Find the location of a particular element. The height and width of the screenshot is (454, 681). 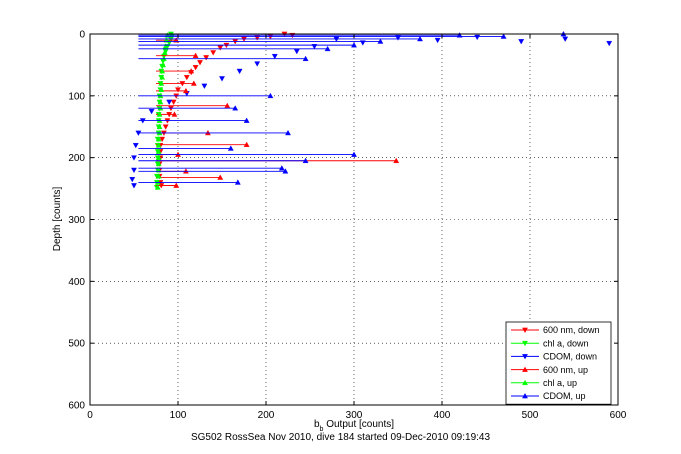

x-tick-label: 600 is located at coordinates (618, 415).